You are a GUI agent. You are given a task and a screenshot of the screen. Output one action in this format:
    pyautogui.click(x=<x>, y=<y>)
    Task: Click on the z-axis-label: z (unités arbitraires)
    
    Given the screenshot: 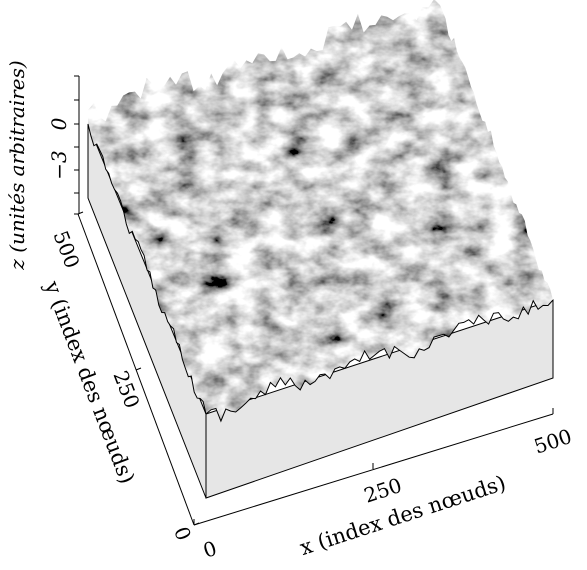 What is the action you would take?
    pyautogui.click(x=17, y=165)
    